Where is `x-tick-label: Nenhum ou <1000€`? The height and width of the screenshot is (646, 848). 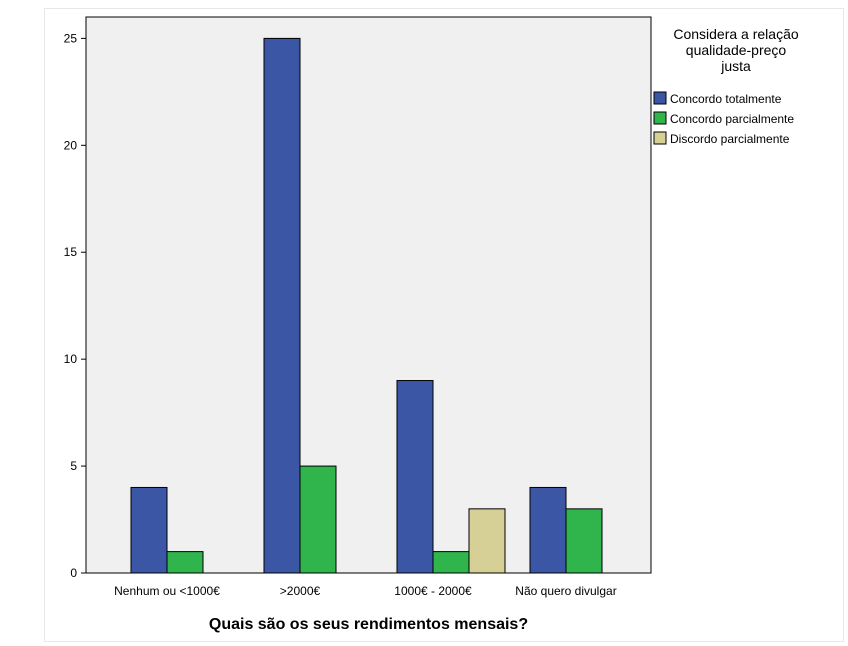 x-tick-label: Nenhum ou <1000€ is located at coordinates (167, 591).